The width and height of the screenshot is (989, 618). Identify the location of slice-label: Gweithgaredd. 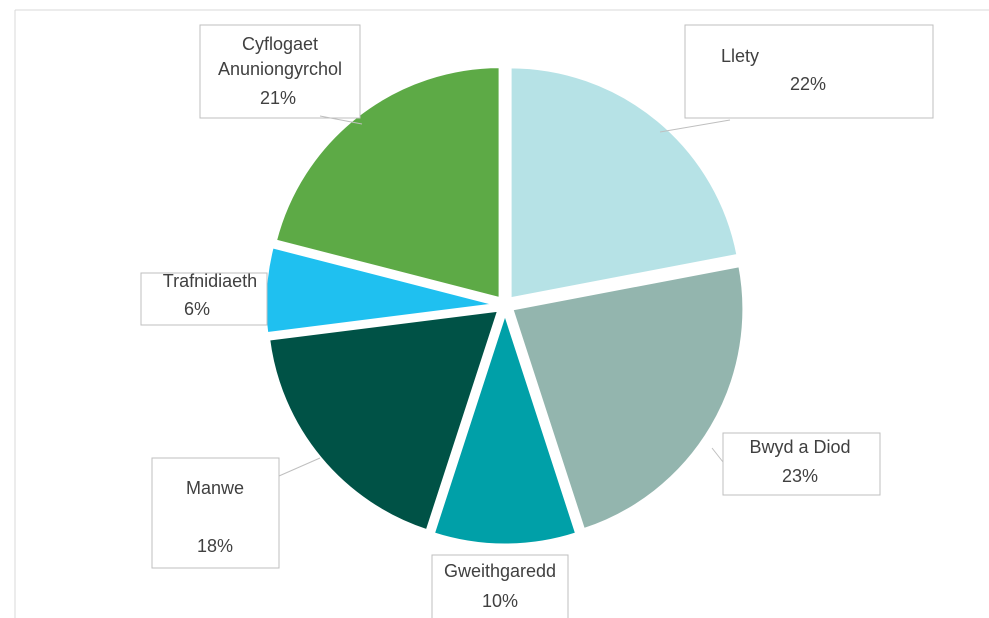
(500, 571).